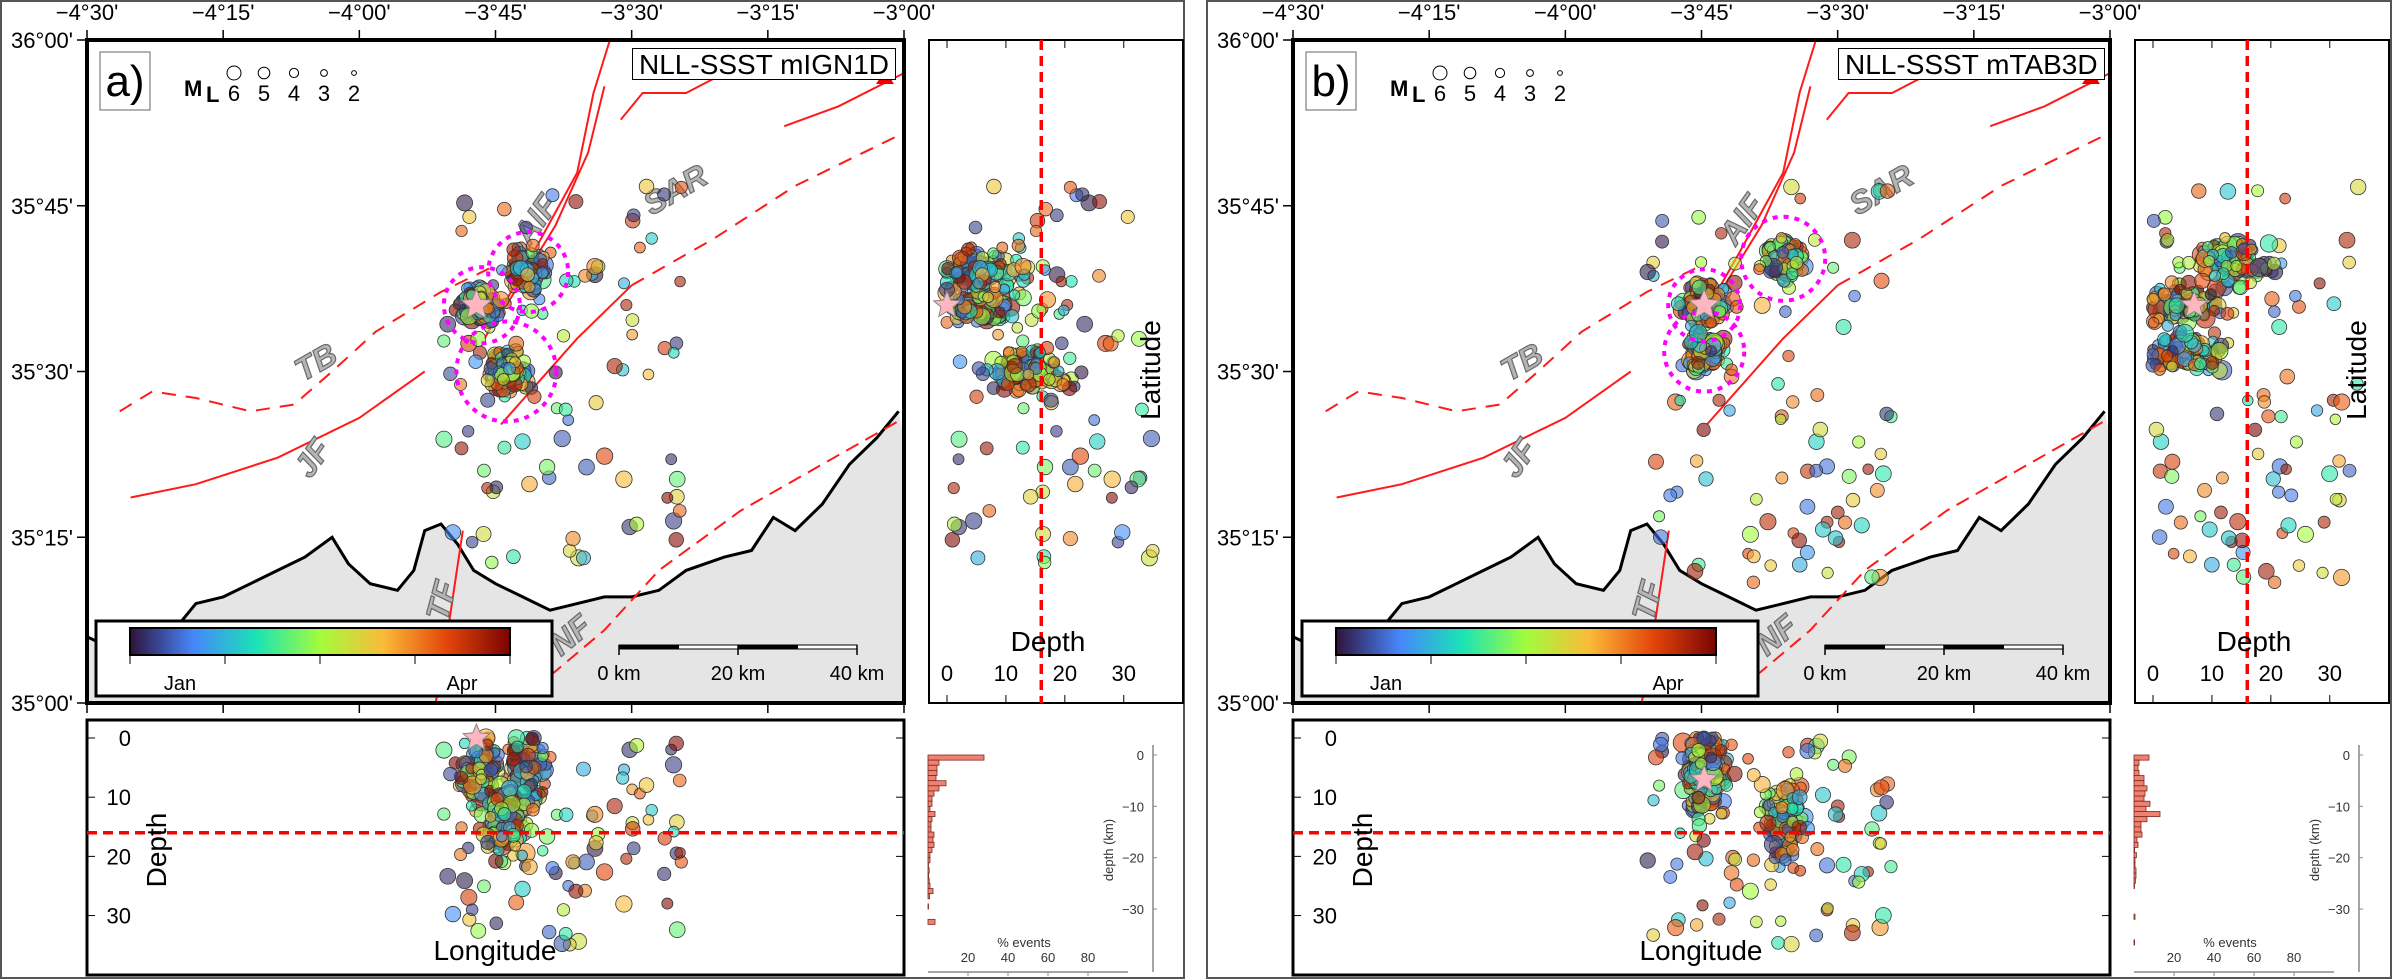  Describe the element at coordinates (1248, 206) in the screenshot. I see `lat-tick-label: 35°45'` at that location.